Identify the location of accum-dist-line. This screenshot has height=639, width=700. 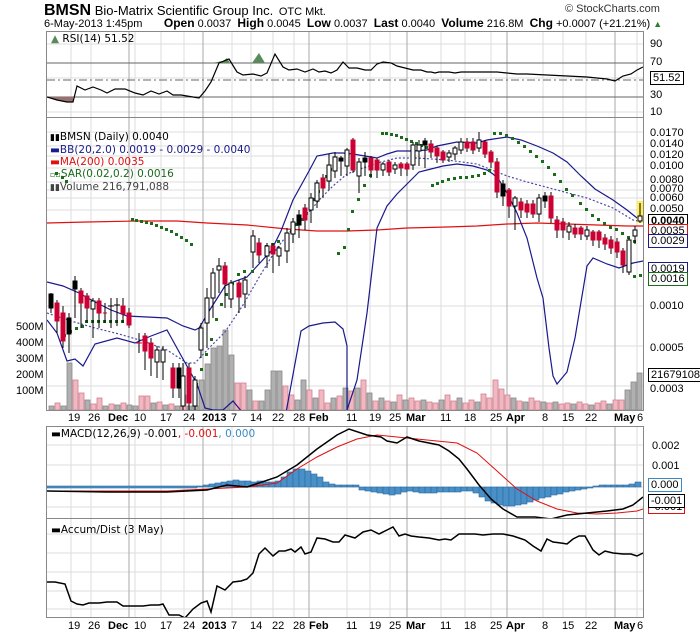
(345, 571).